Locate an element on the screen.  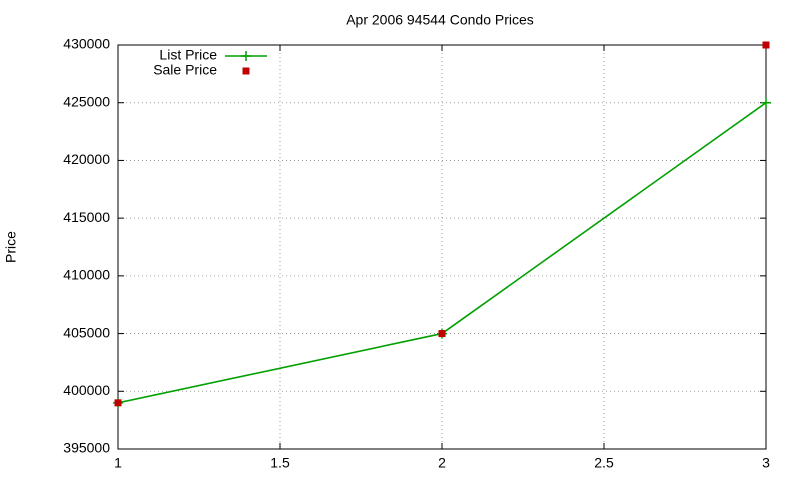
y-tick-label: 410000 is located at coordinates (86, 275).